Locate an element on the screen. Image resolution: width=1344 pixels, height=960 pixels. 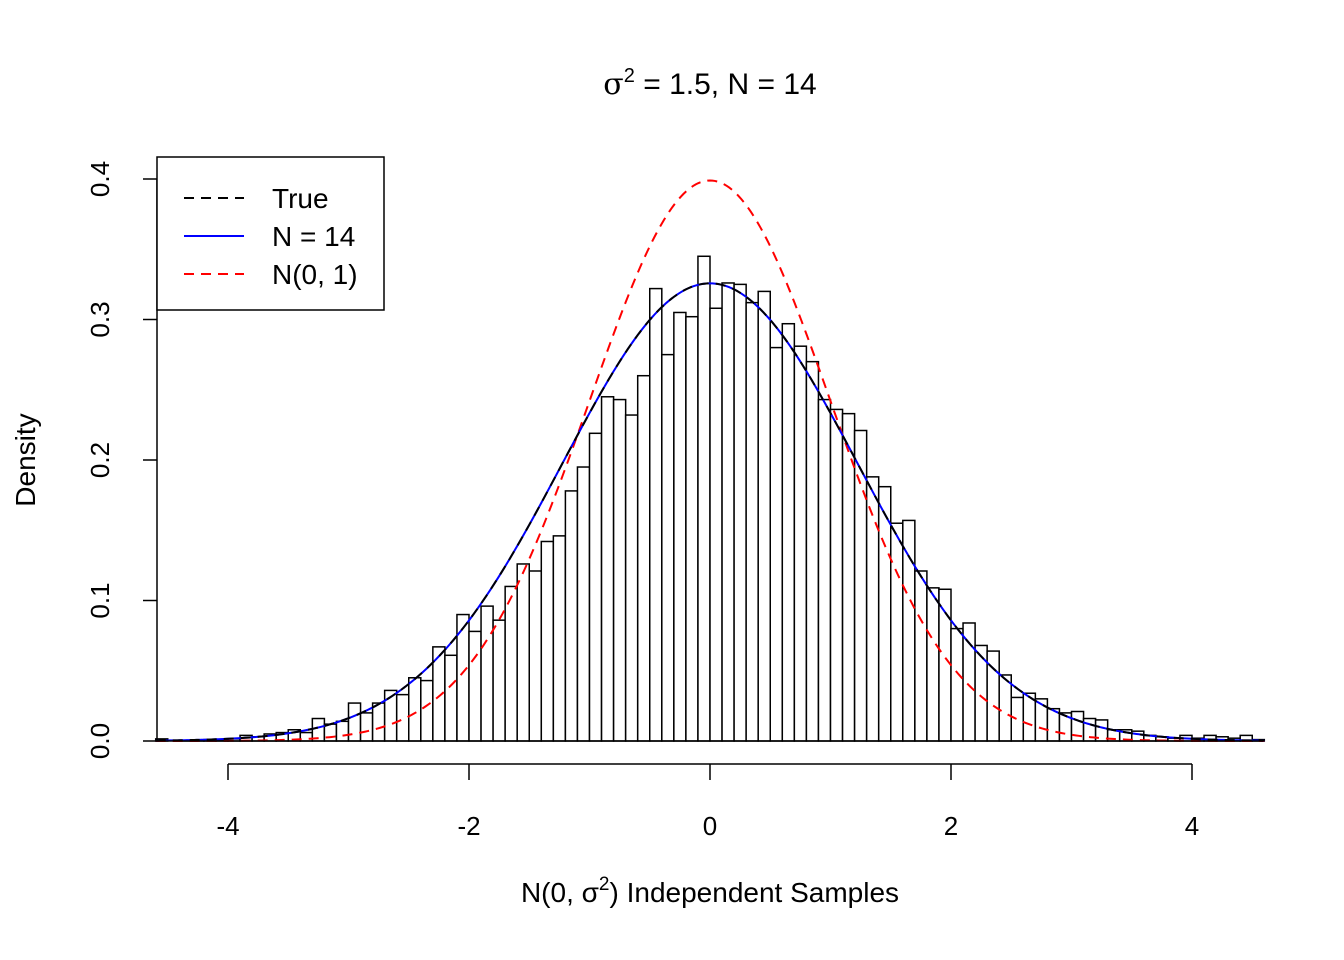
x-axis-label: N(0, σ2) Independent Samples is located at coordinates (710, 891).